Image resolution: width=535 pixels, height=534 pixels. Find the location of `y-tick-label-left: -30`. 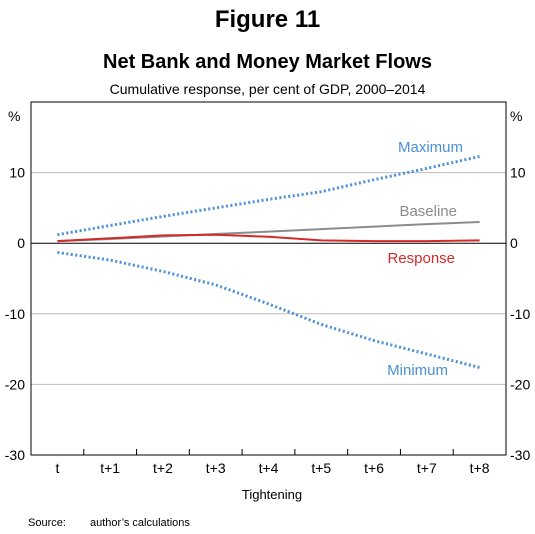

y-tick-label-left: -30 is located at coordinates (15, 455).